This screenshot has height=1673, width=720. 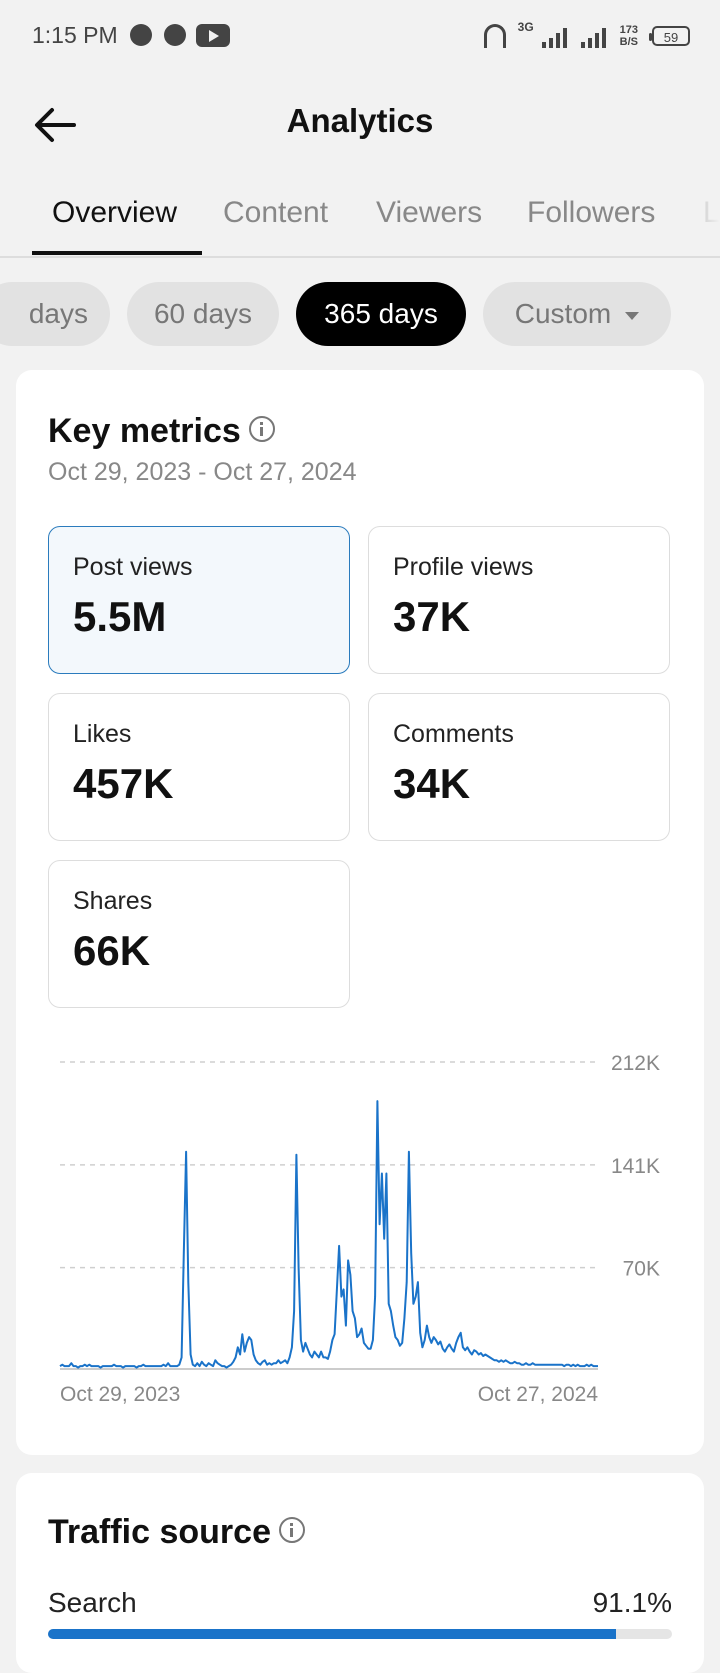 What do you see at coordinates (115, 212) in the screenshot?
I see `tab-overview: Overview` at bounding box center [115, 212].